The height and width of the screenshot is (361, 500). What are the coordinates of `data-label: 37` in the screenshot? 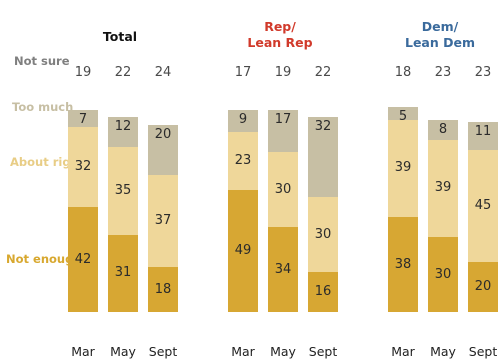 It's located at (163, 220).